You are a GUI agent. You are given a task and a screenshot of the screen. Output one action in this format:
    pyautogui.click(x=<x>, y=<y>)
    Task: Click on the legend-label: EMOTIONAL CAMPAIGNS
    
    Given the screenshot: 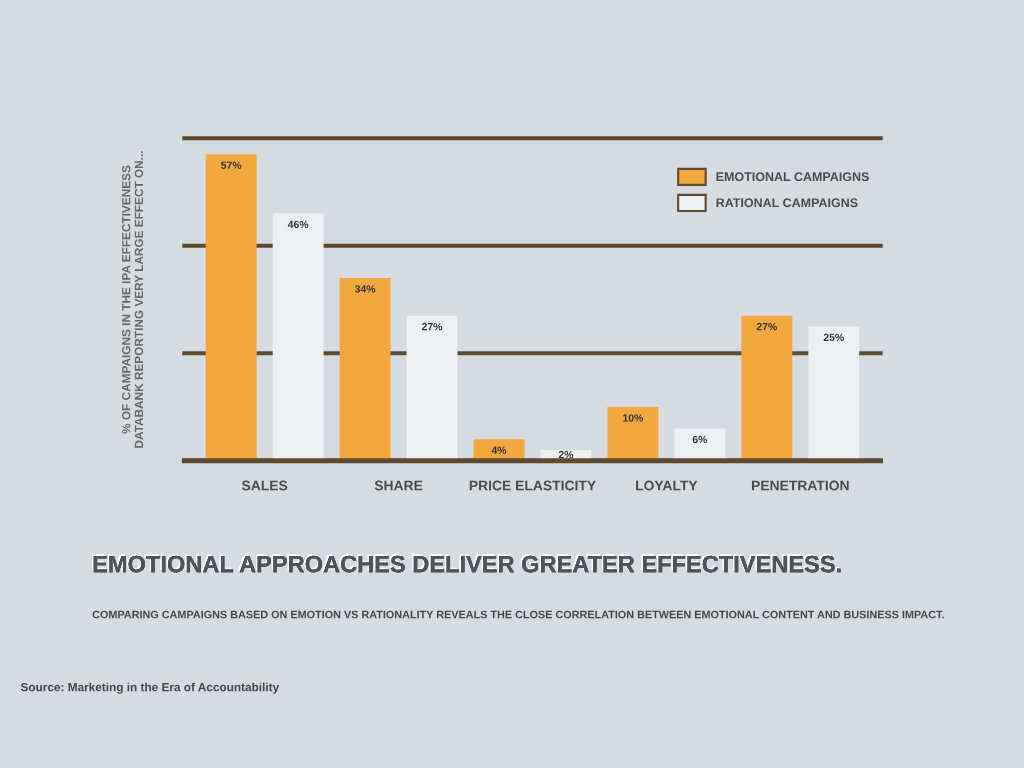 What is the action you would take?
    pyautogui.click(x=792, y=177)
    